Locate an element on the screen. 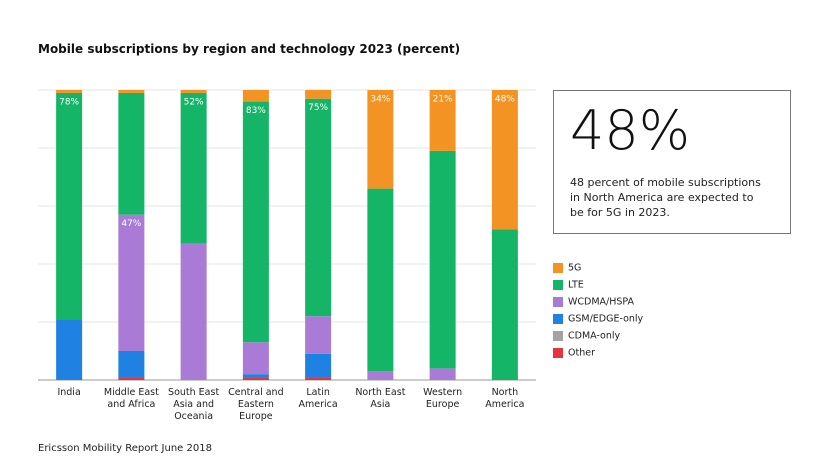 This screenshot has width=818, height=460. value-label: 52% is located at coordinates (194, 102).